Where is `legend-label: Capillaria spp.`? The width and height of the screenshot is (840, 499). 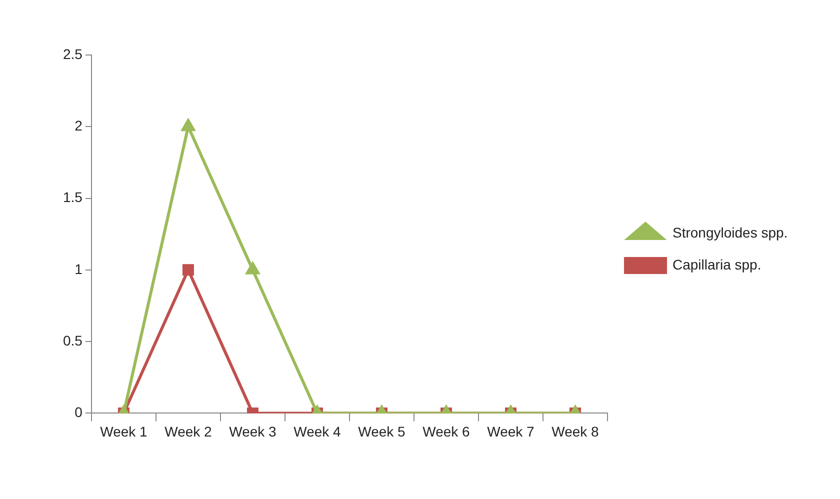
legend-label: Capillaria spp. is located at coordinates (717, 264).